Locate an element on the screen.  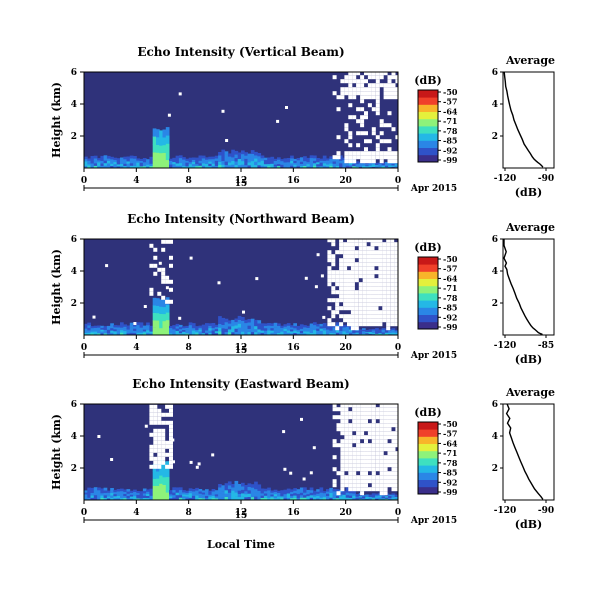
profile-y-tick-label: 6 is located at coordinates (495, 405).